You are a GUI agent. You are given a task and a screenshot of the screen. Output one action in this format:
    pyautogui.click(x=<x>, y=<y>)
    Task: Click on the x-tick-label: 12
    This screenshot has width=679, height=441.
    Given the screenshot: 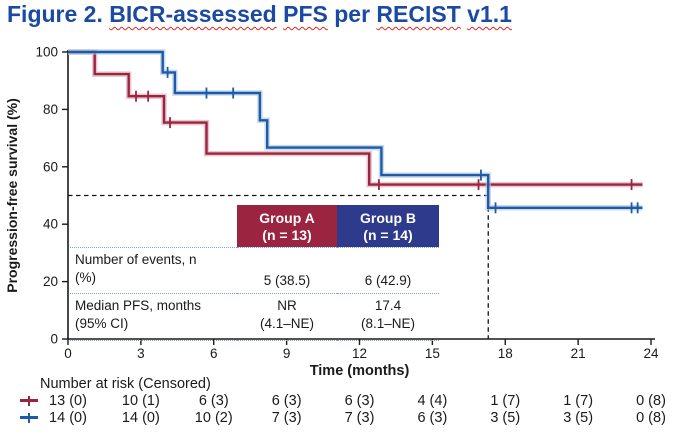 What is the action you would take?
    pyautogui.click(x=359, y=353)
    